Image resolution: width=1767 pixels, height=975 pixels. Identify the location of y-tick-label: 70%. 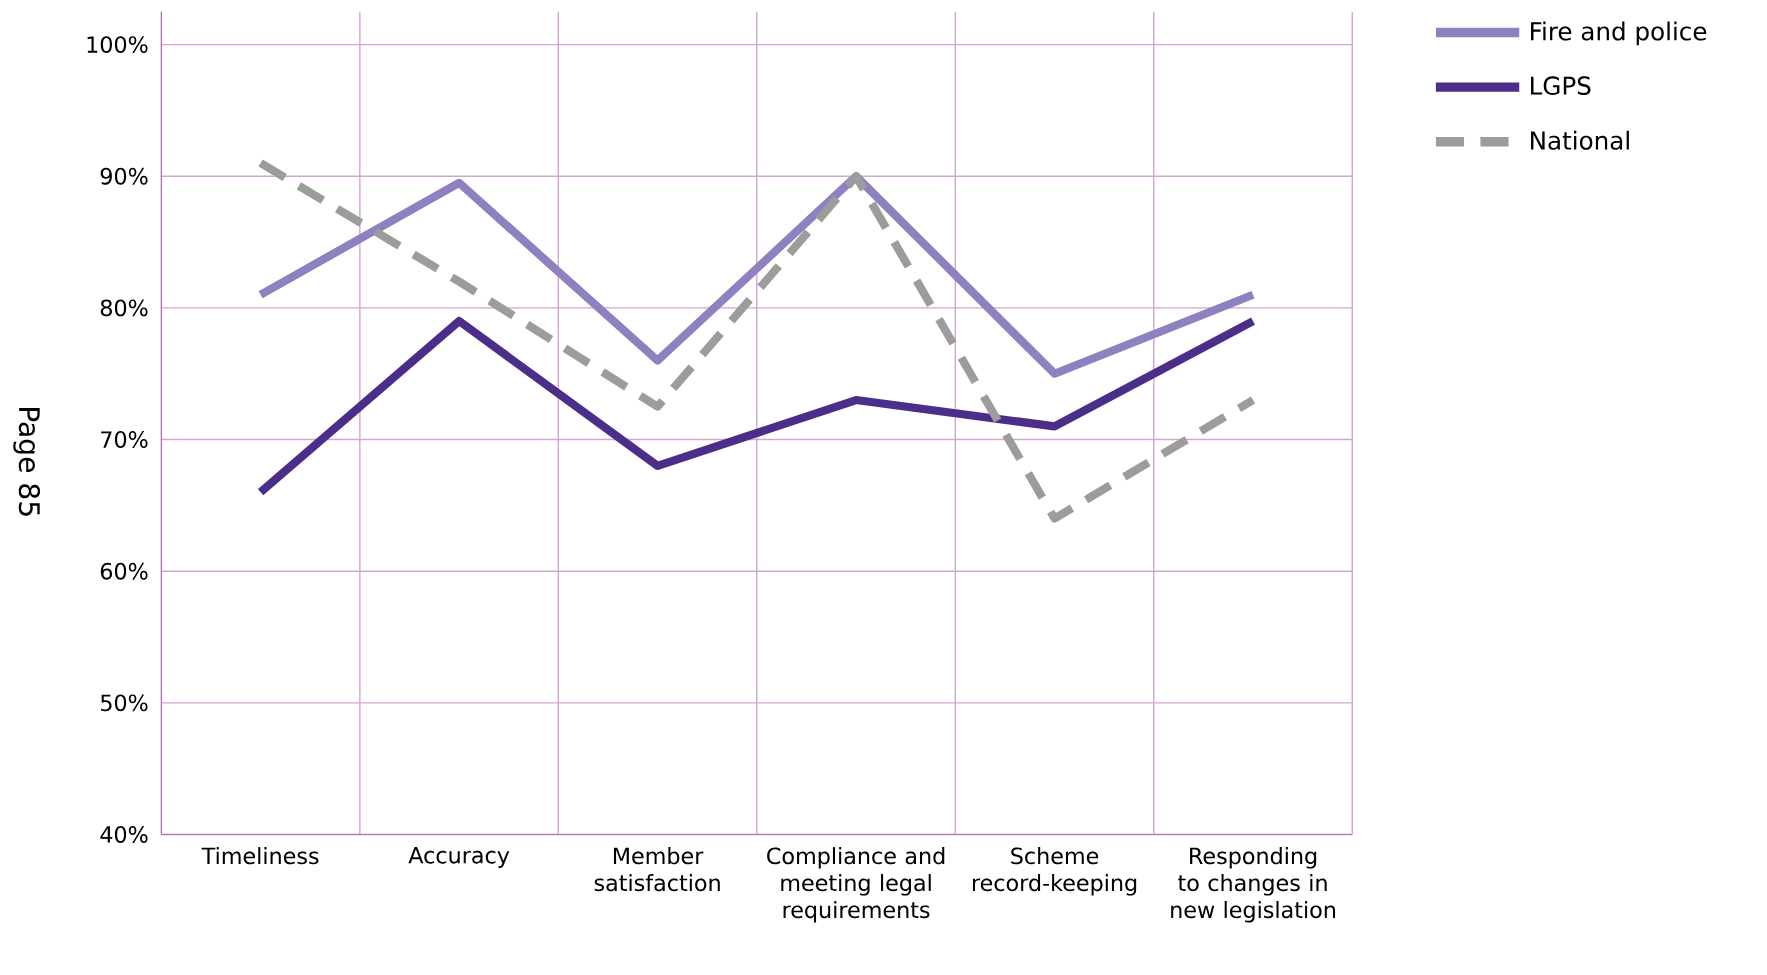
(124, 439).